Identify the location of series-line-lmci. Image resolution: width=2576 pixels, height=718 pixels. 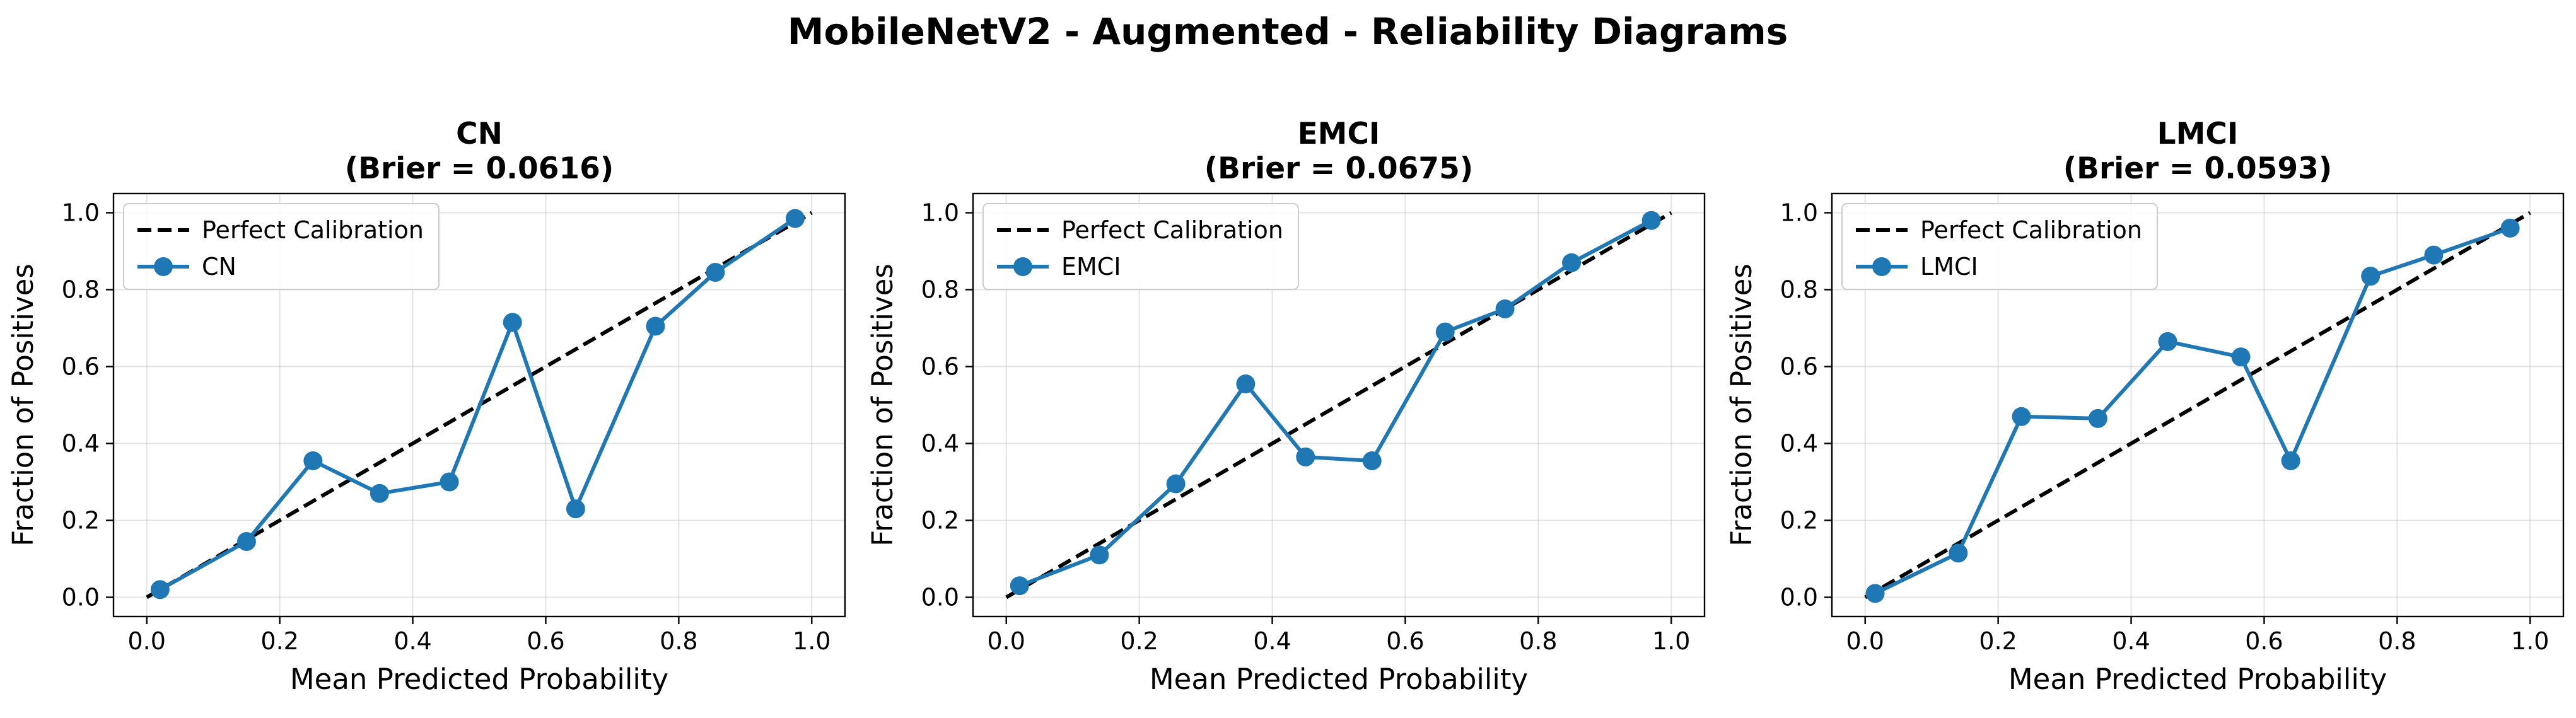
(2193, 411).